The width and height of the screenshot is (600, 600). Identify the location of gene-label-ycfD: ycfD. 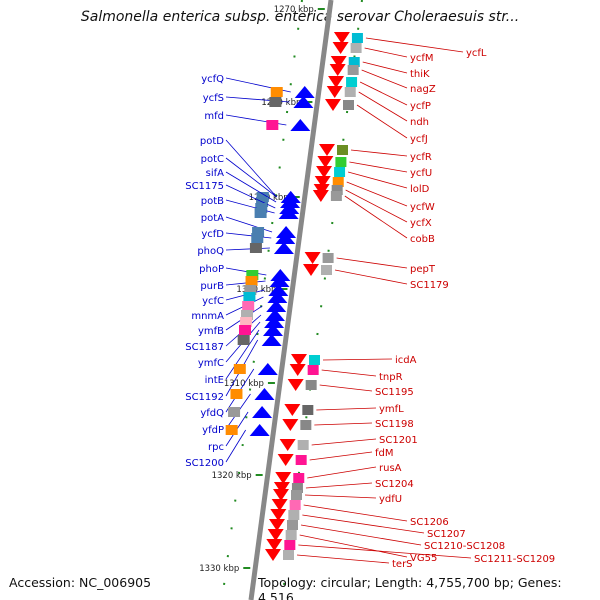
(212, 234).